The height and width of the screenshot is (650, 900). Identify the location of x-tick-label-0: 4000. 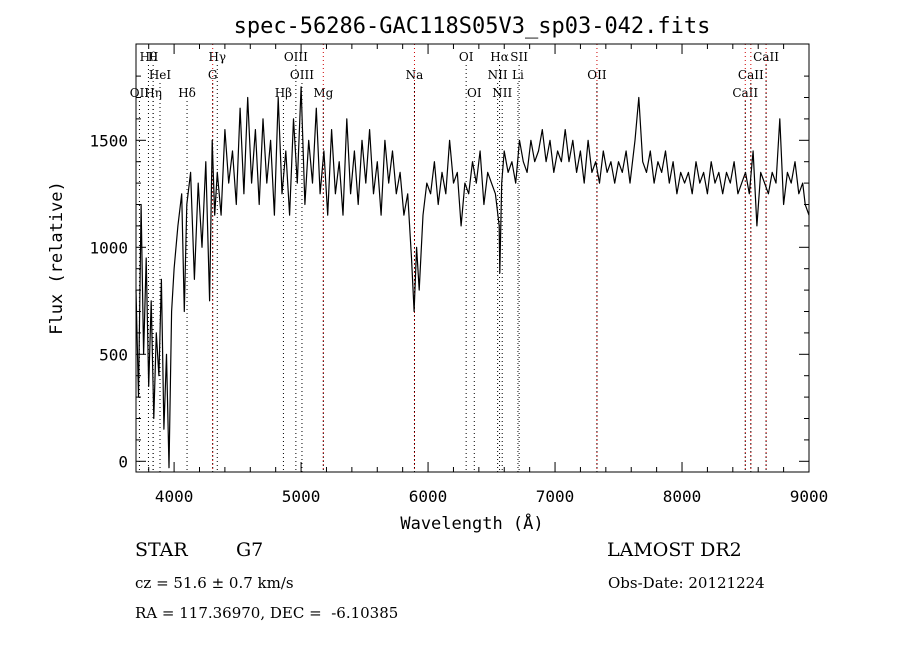
(174, 496).